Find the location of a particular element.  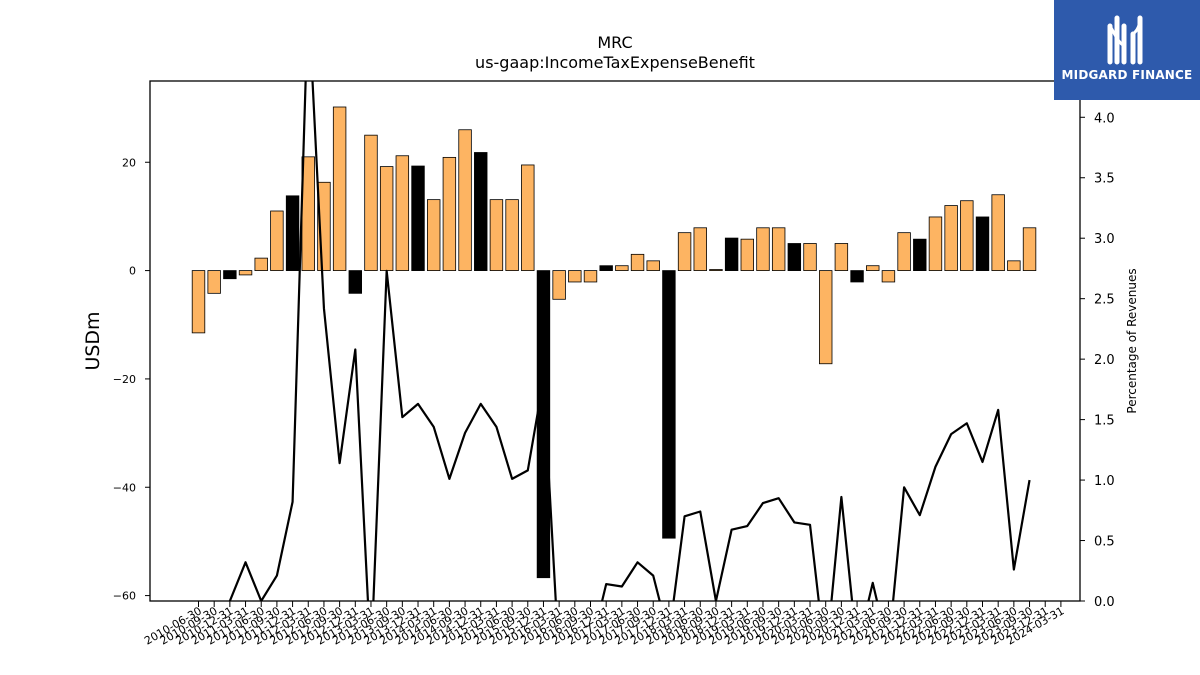

y2-tick-label: 4.0 is located at coordinates (1104, 118).